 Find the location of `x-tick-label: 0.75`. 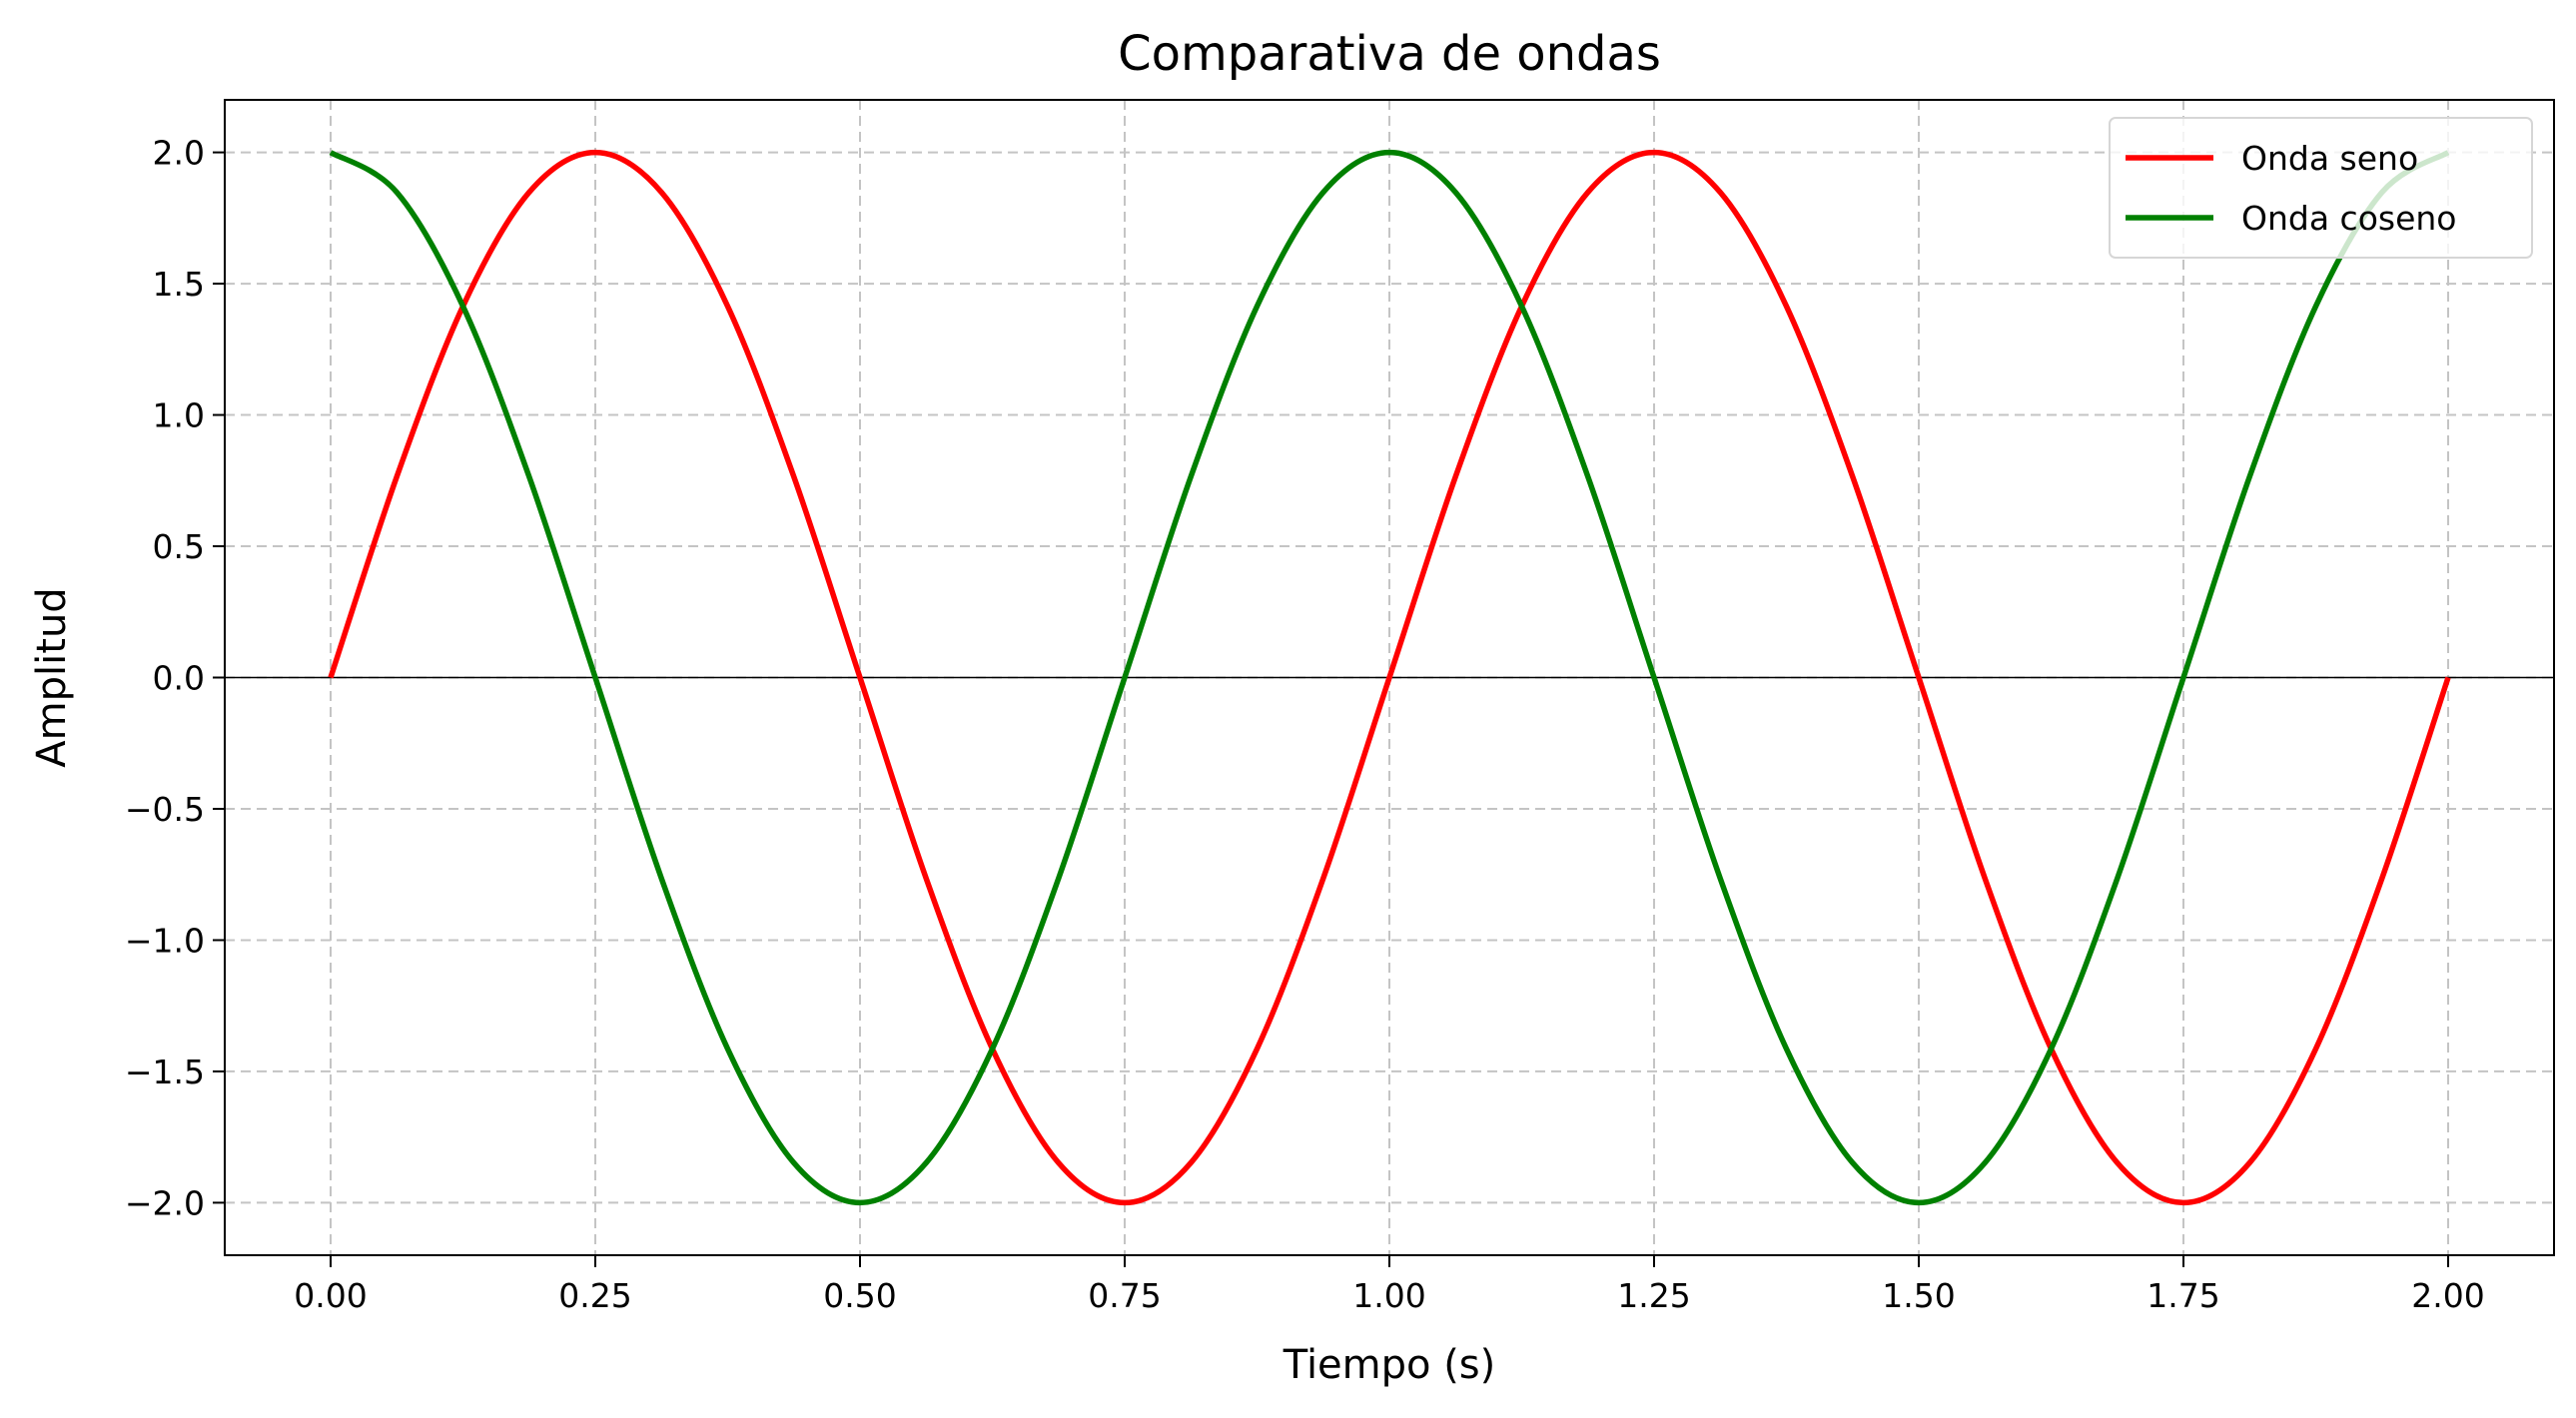

x-tick-label: 0.75 is located at coordinates (1125, 1295).